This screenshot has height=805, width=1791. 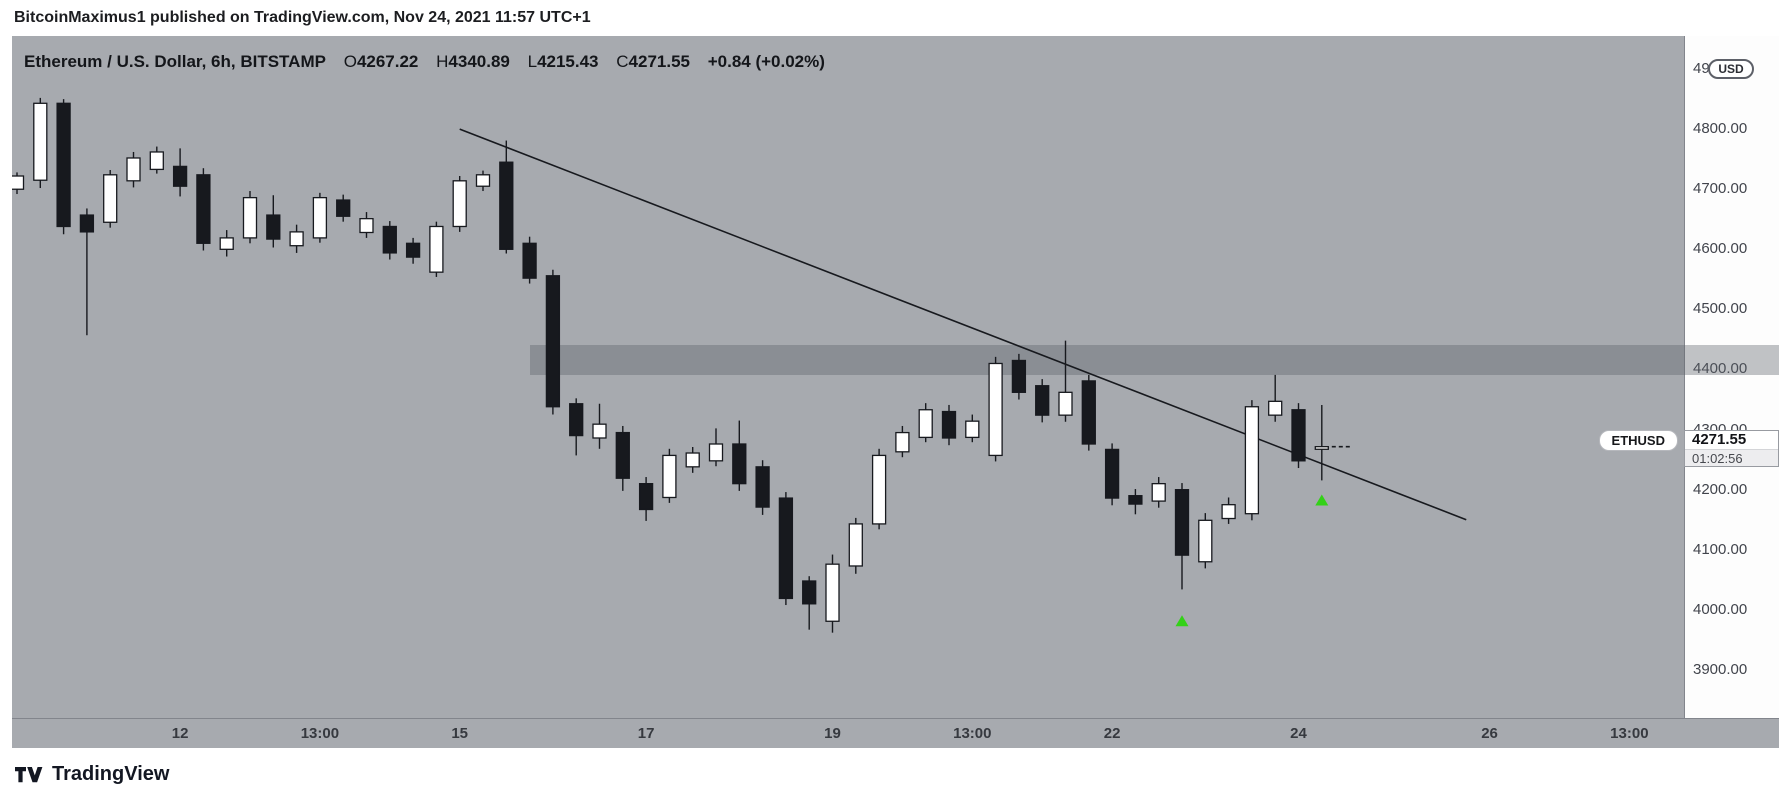 I want to click on ohlc-close: C4271.55, so click(x=653, y=61).